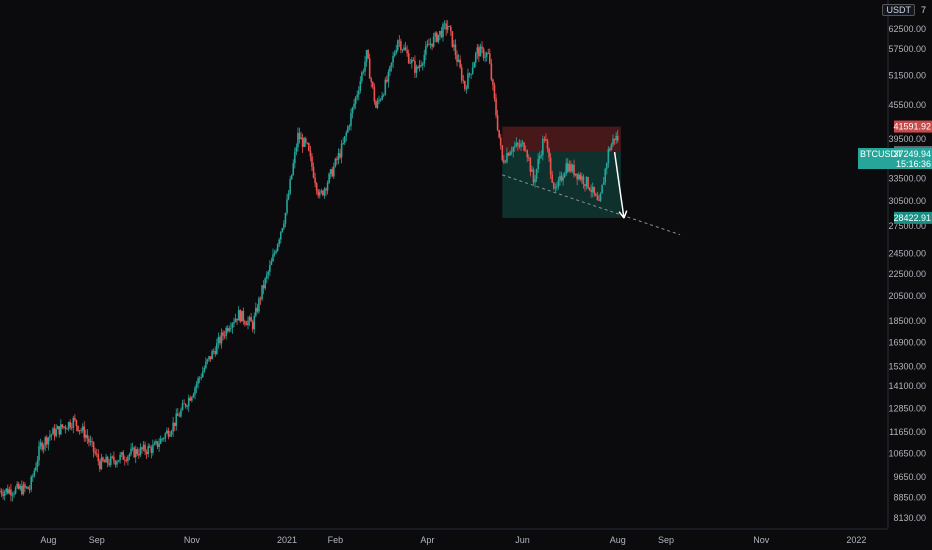  Describe the element at coordinates (625, 214) in the screenshot. I see `down-arrow-head-right` at that location.